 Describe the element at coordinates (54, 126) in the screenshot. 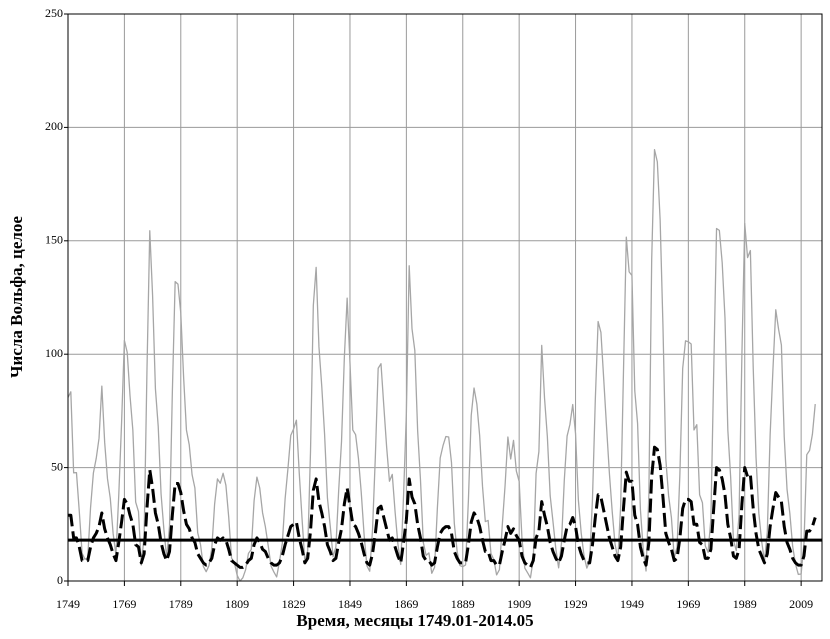

I see `y-tick-label: 200` at that location.